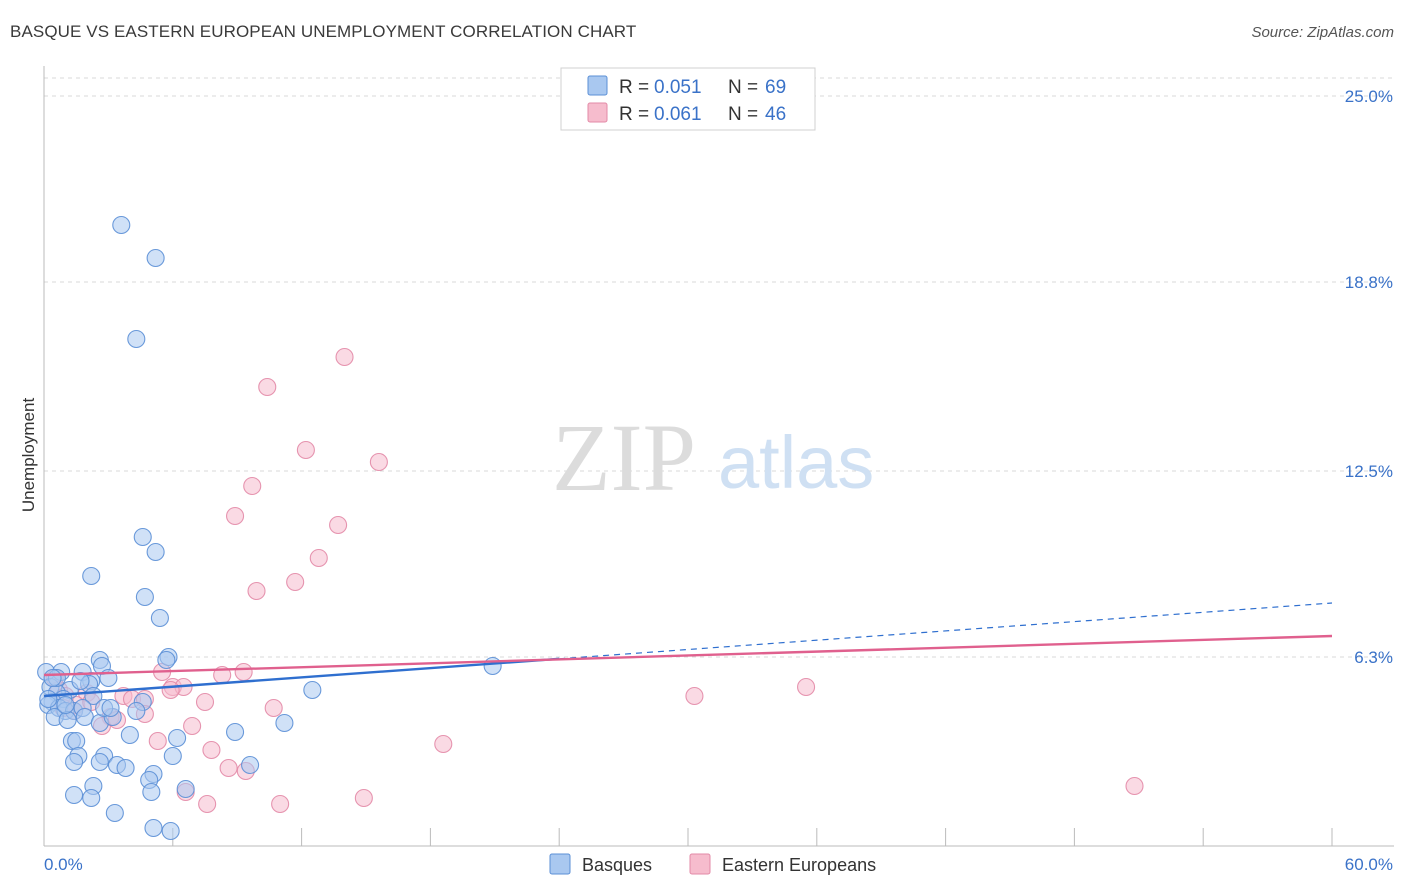 This screenshot has height=892, width=1406. Describe the element at coordinates (634, 87) in the screenshot. I see `legend-r-label-basques: R =` at that location.